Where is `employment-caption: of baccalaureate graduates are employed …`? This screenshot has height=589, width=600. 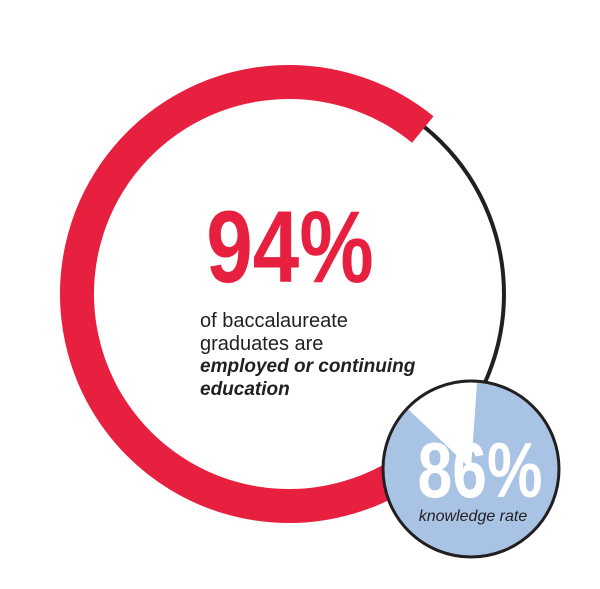 employment-caption: of baccalaureate graduates are employed … is located at coordinates (308, 355).